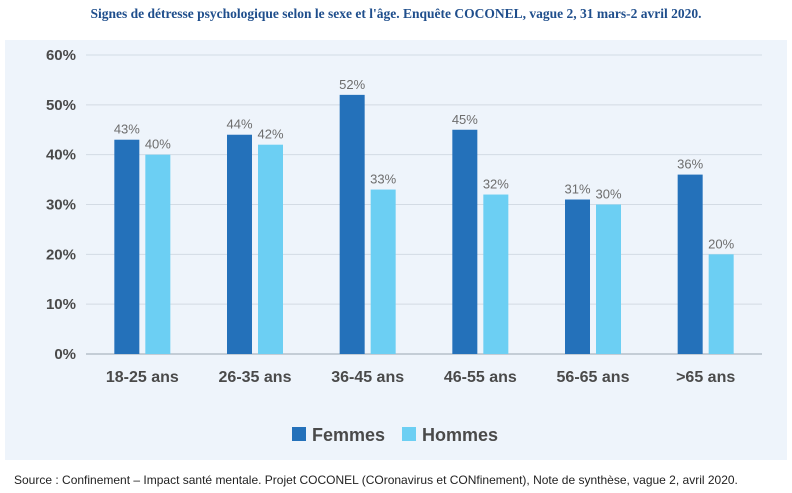  Describe the element at coordinates (383, 179) in the screenshot. I see `data-label: 33%` at that location.